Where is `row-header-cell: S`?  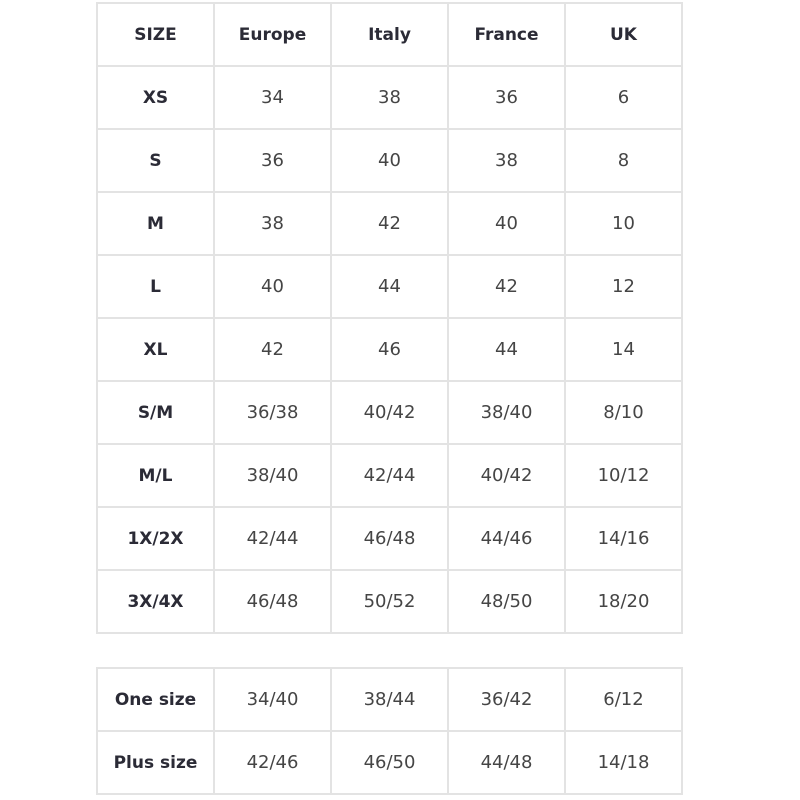 row-header-cell: S is located at coordinates (155, 160).